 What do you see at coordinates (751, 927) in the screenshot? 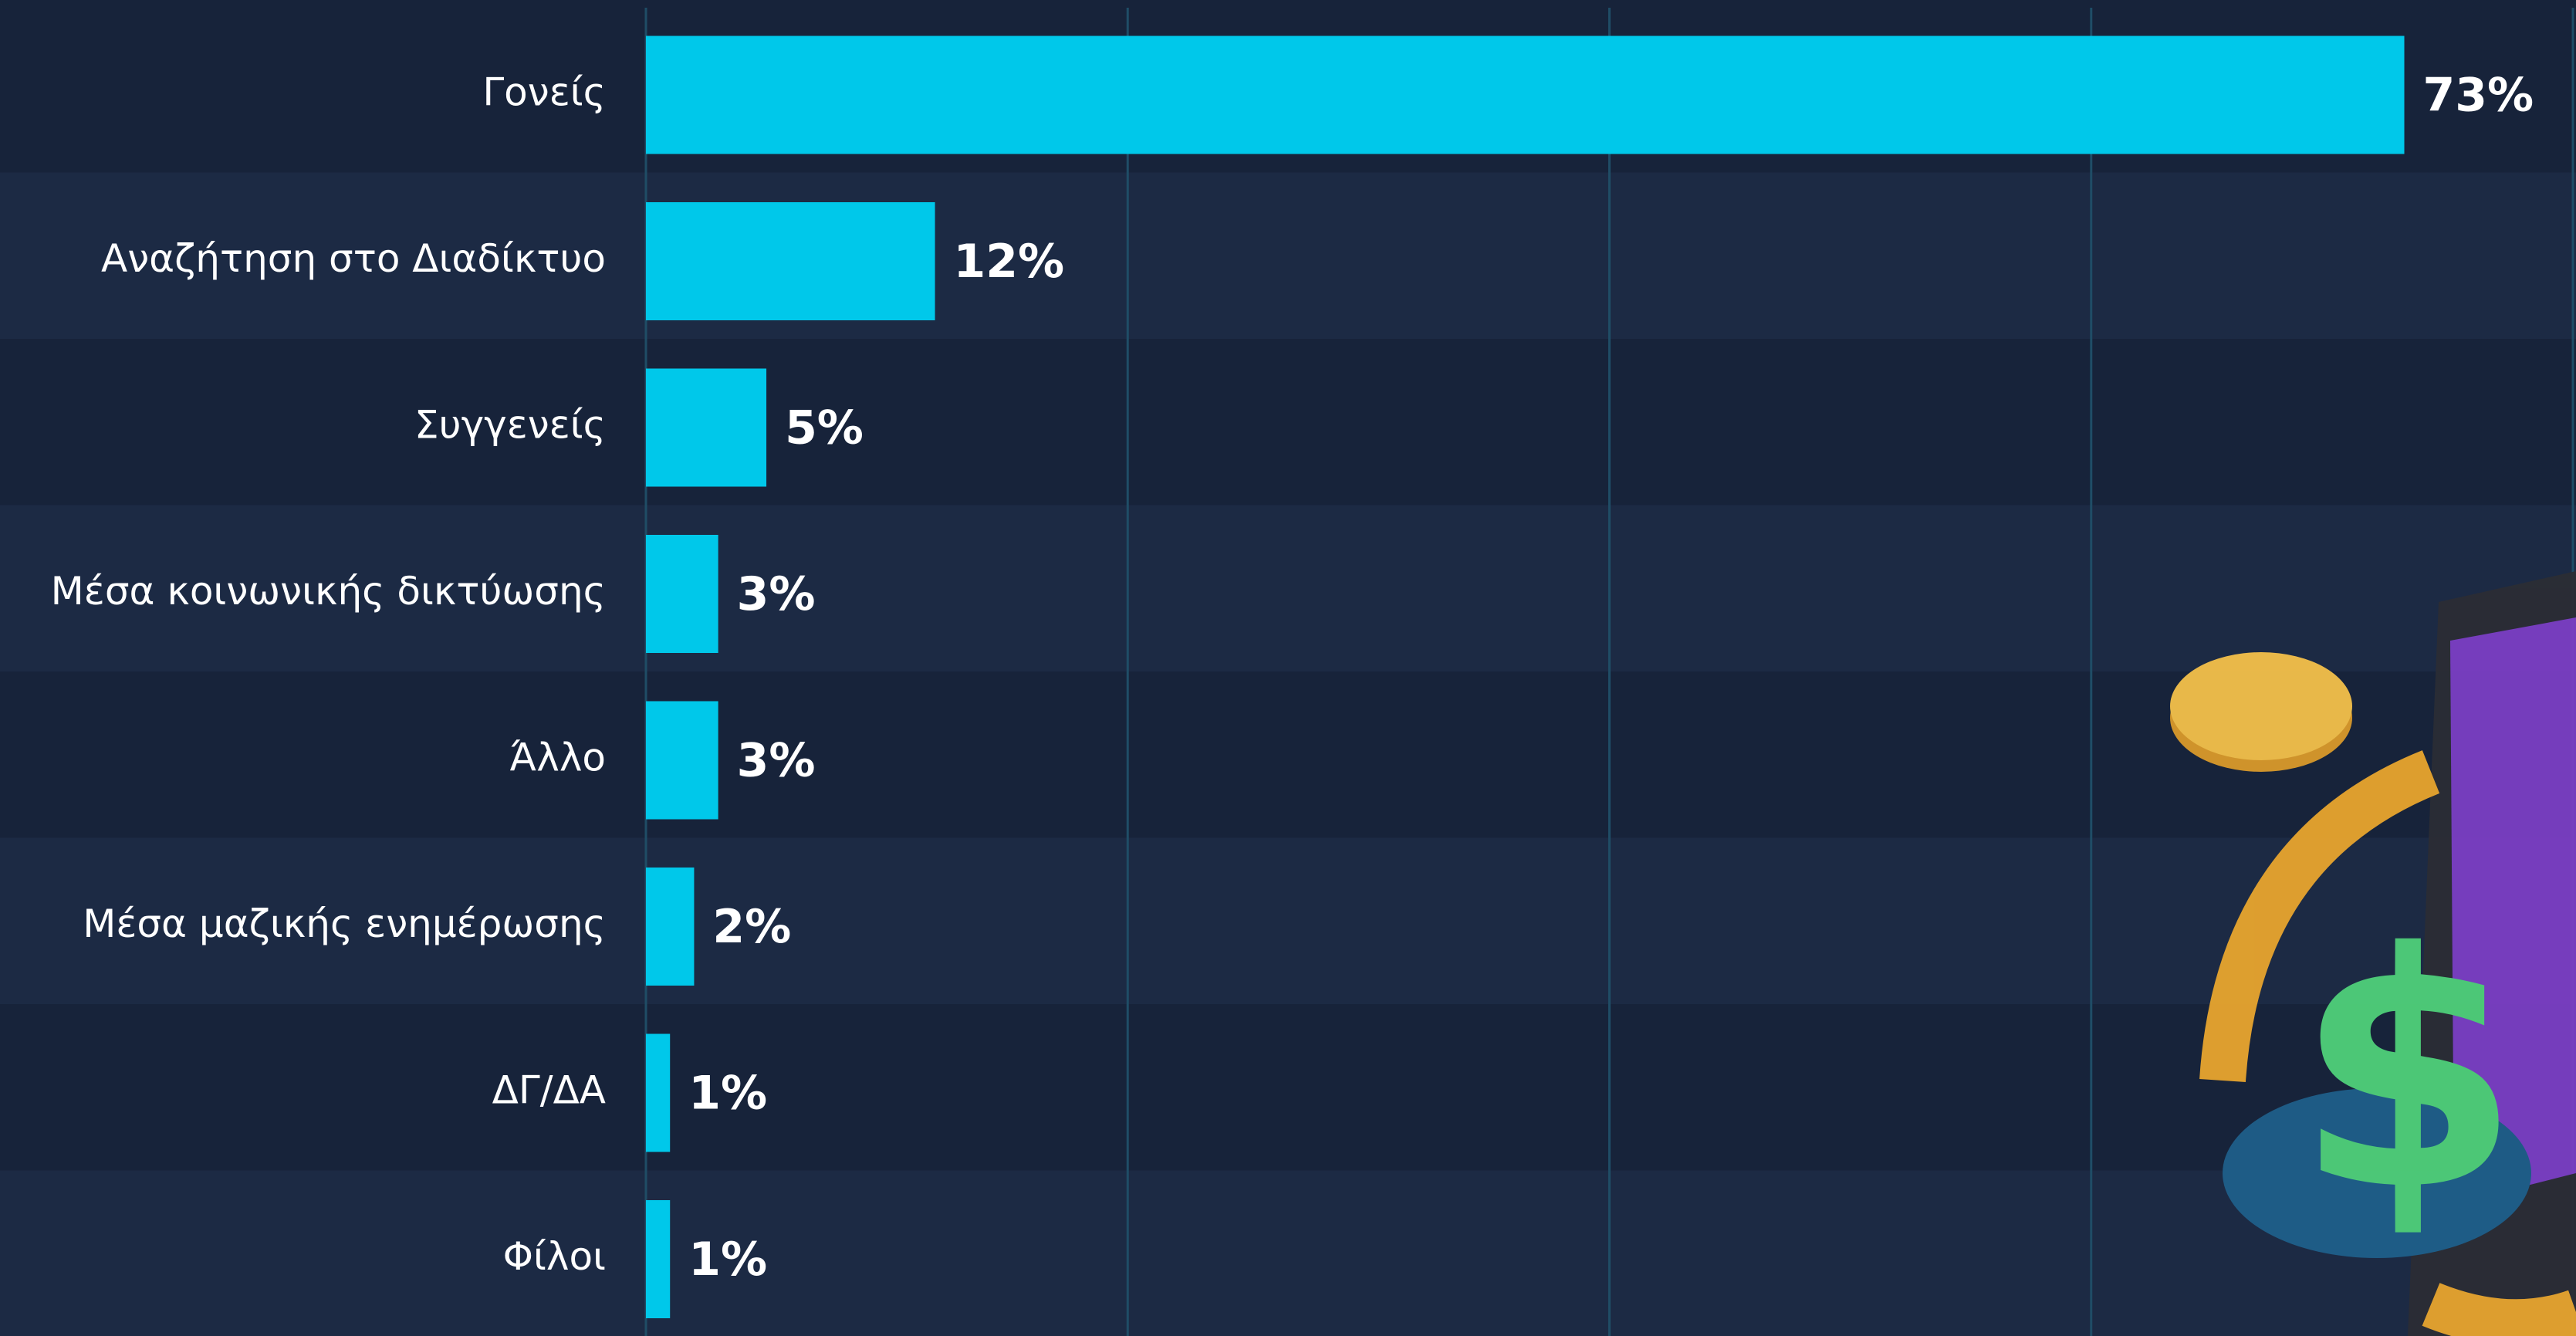
I see `value-label: 2%` at bounding box center [751, 927].